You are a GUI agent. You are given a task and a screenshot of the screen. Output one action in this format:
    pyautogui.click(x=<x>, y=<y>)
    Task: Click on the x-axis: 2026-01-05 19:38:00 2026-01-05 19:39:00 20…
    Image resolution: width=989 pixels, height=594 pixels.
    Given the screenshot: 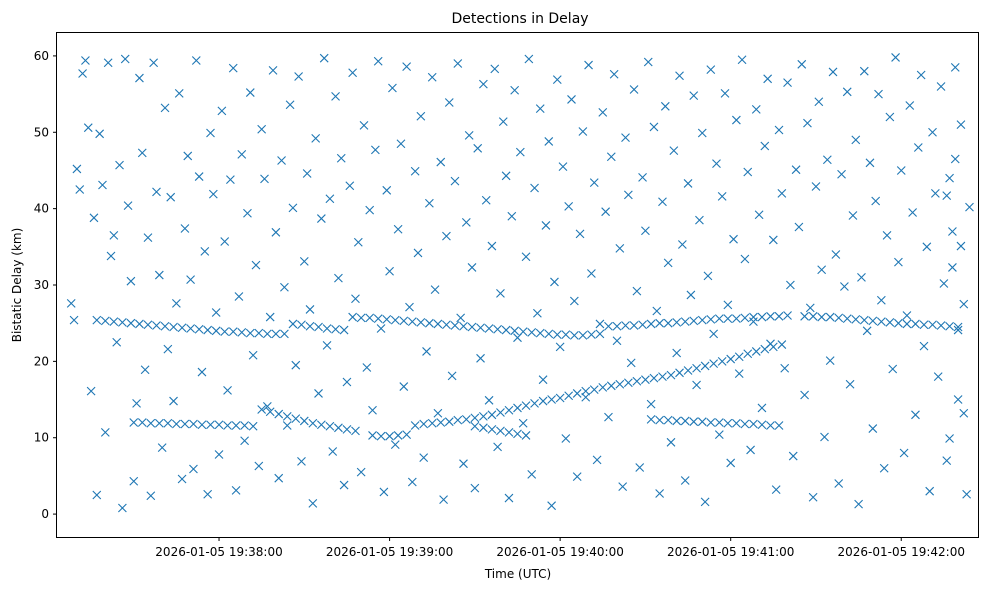 What is the action you would take?
    pyautogui.click(x=560, y=548)
    